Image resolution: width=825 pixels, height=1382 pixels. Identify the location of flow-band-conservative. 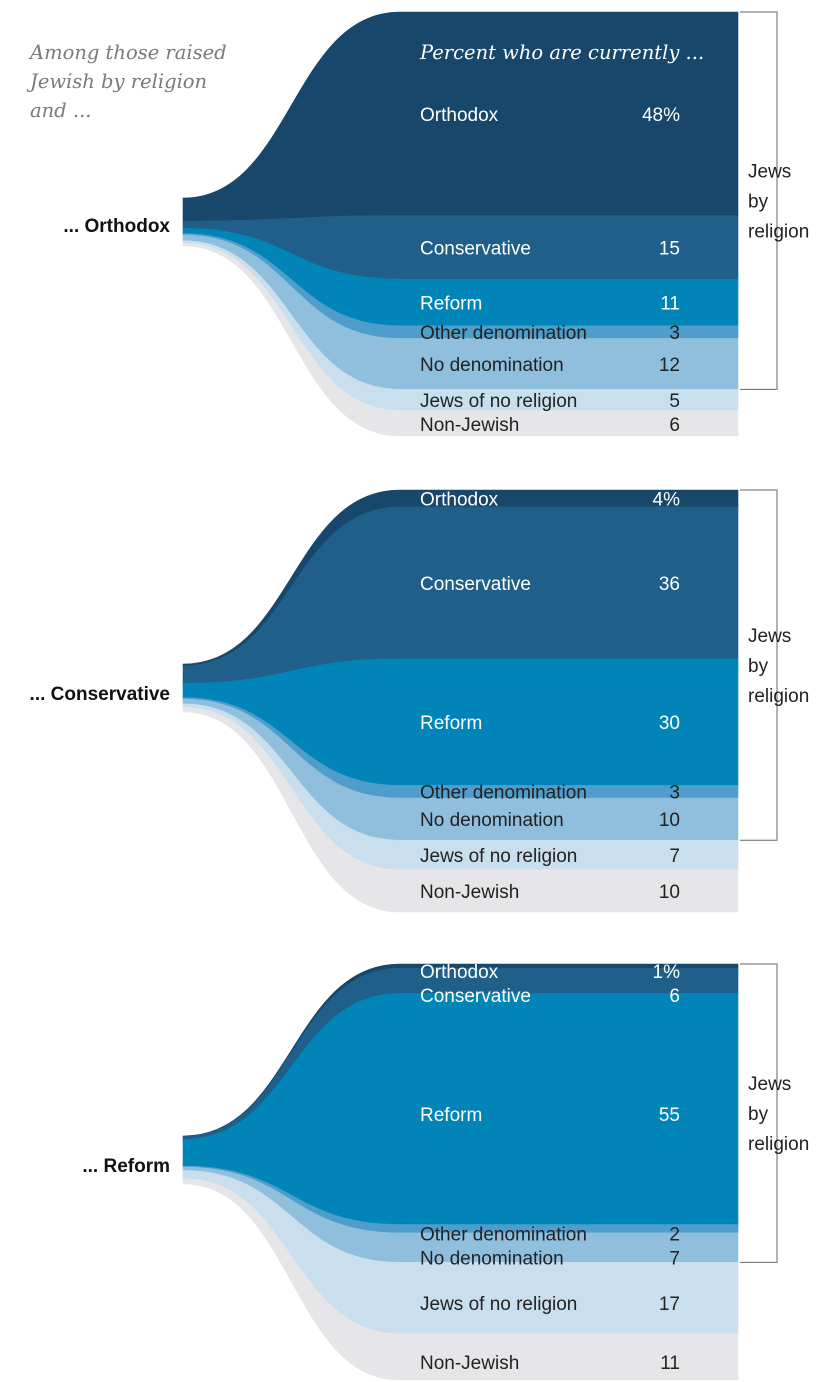
(460, 595).